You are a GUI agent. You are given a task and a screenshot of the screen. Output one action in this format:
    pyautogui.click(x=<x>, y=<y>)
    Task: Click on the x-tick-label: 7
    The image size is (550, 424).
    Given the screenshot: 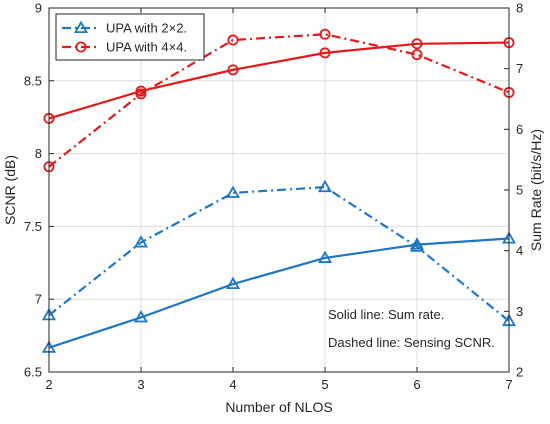 What is the action you would take?
    pyautogui.click(x=508, y=384)
    